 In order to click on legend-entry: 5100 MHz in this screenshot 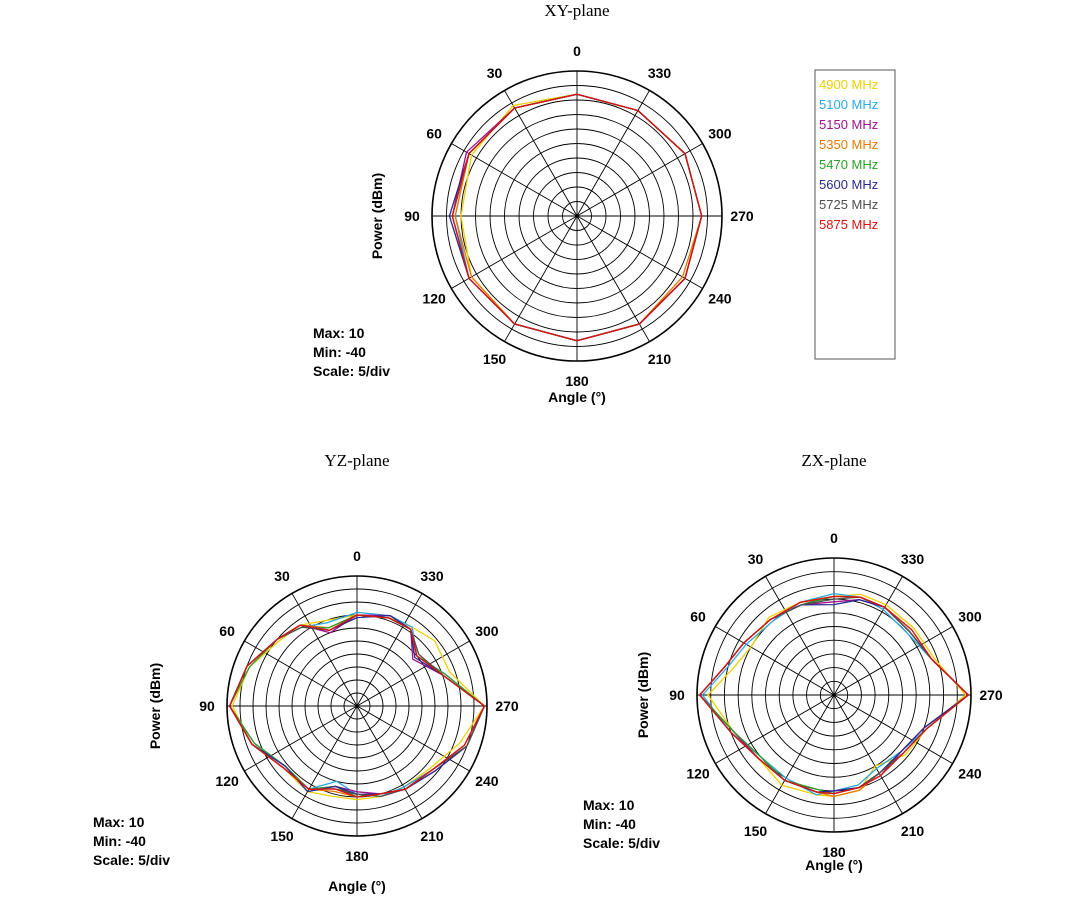, I will do `click(848, 104)`.